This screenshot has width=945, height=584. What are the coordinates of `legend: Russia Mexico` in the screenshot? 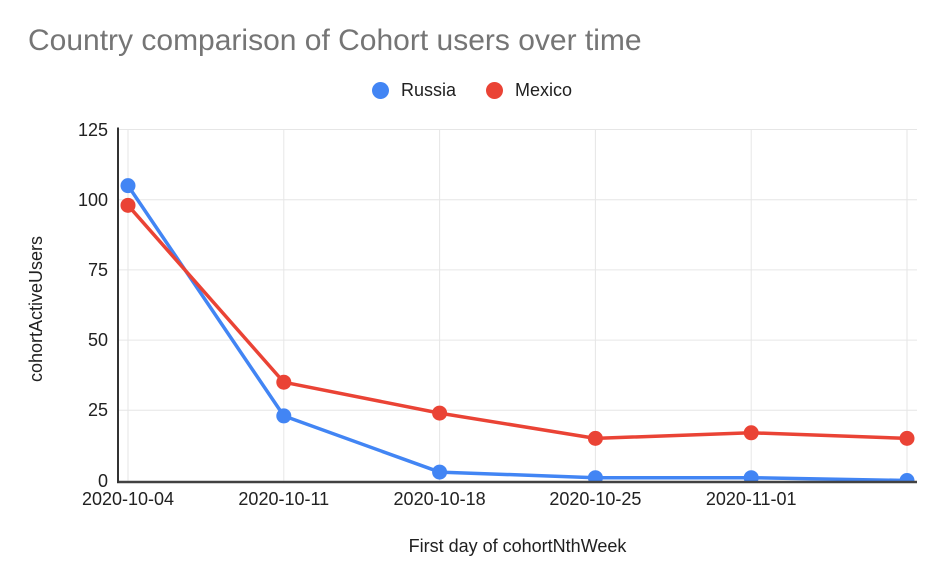 It's located at (472, 90).